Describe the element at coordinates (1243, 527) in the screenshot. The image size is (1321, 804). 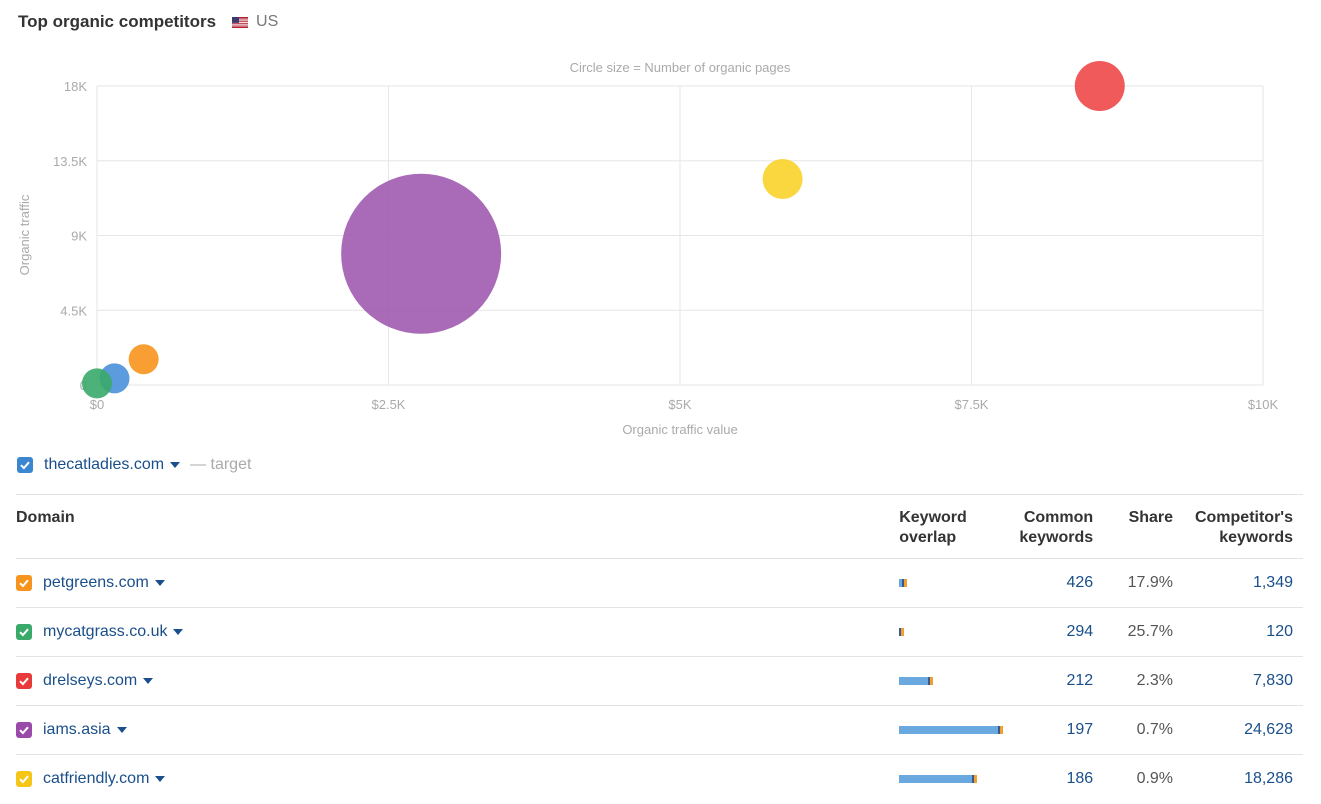
I see `header-competitor-keywords: Competitor's keywords` at that location.